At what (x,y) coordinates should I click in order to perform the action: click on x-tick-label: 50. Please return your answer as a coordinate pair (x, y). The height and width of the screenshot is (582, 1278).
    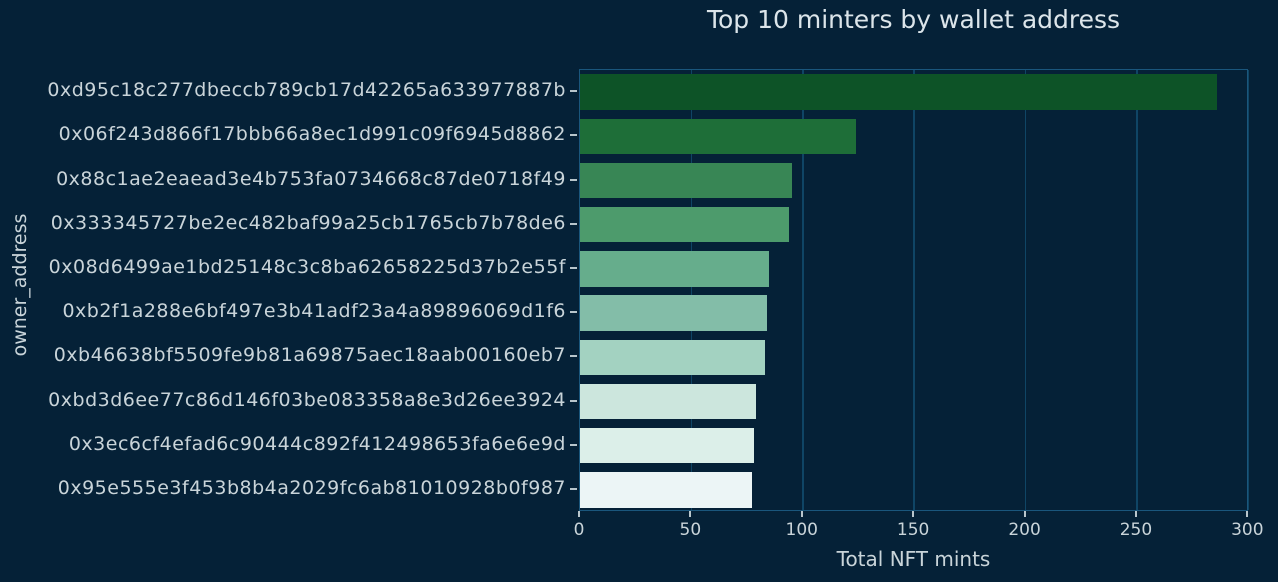
    Looking at the image, I should click on (690, 530).